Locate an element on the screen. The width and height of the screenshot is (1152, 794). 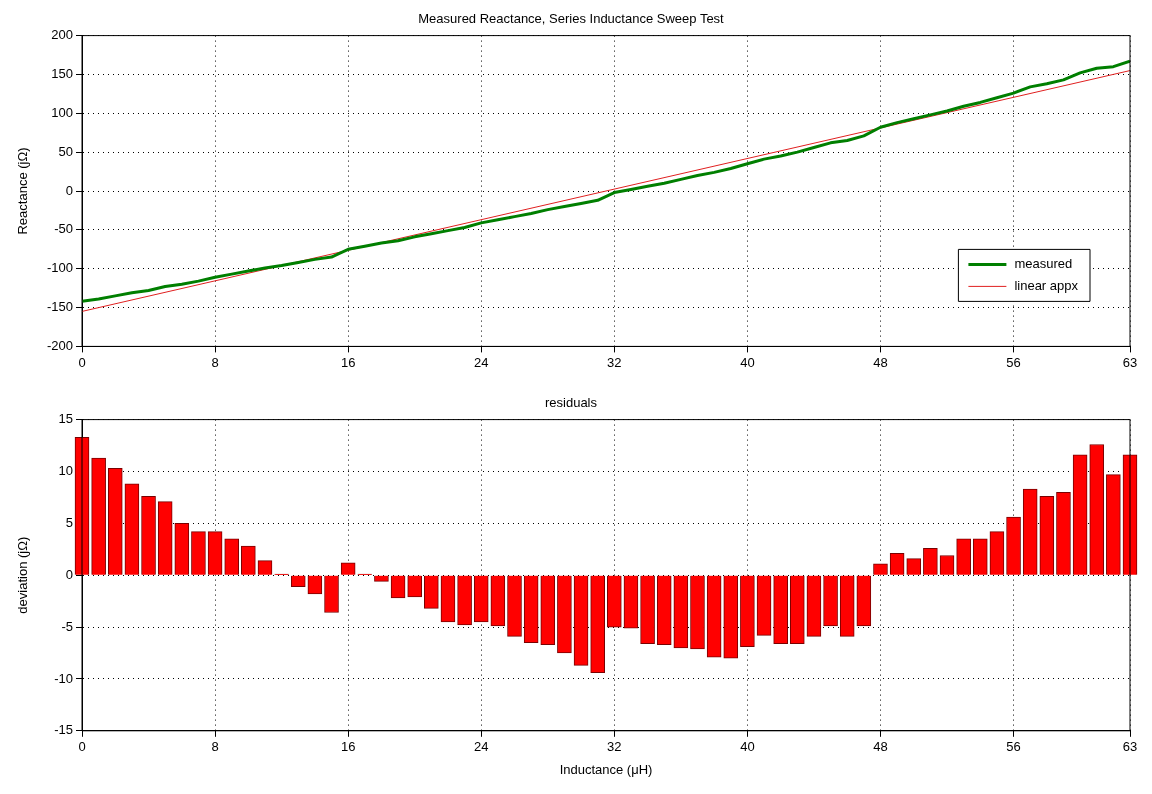
y-axis-title: deviation (jΩ) is located at coordinates (23, 575).